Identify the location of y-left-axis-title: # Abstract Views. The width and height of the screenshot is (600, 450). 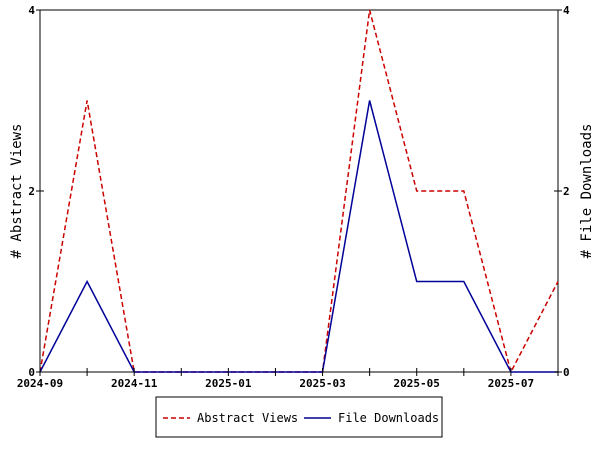
(17, 191).